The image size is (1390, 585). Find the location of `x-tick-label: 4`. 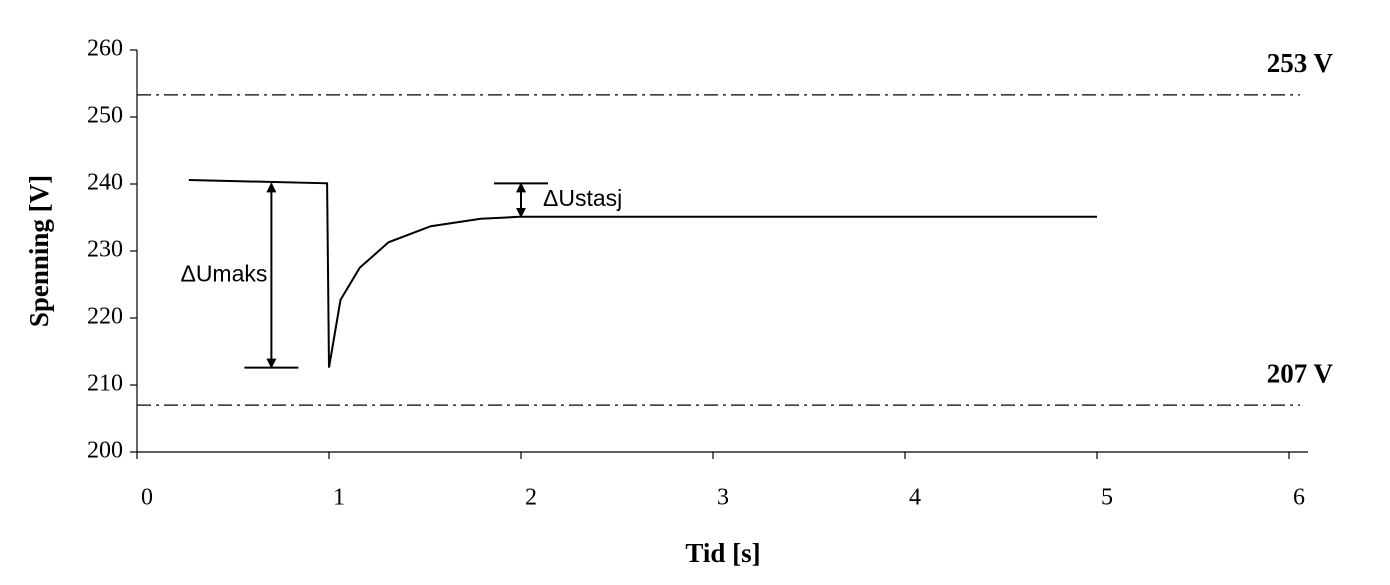

x-tick-label: 4 is located at coordinates (915, 498).